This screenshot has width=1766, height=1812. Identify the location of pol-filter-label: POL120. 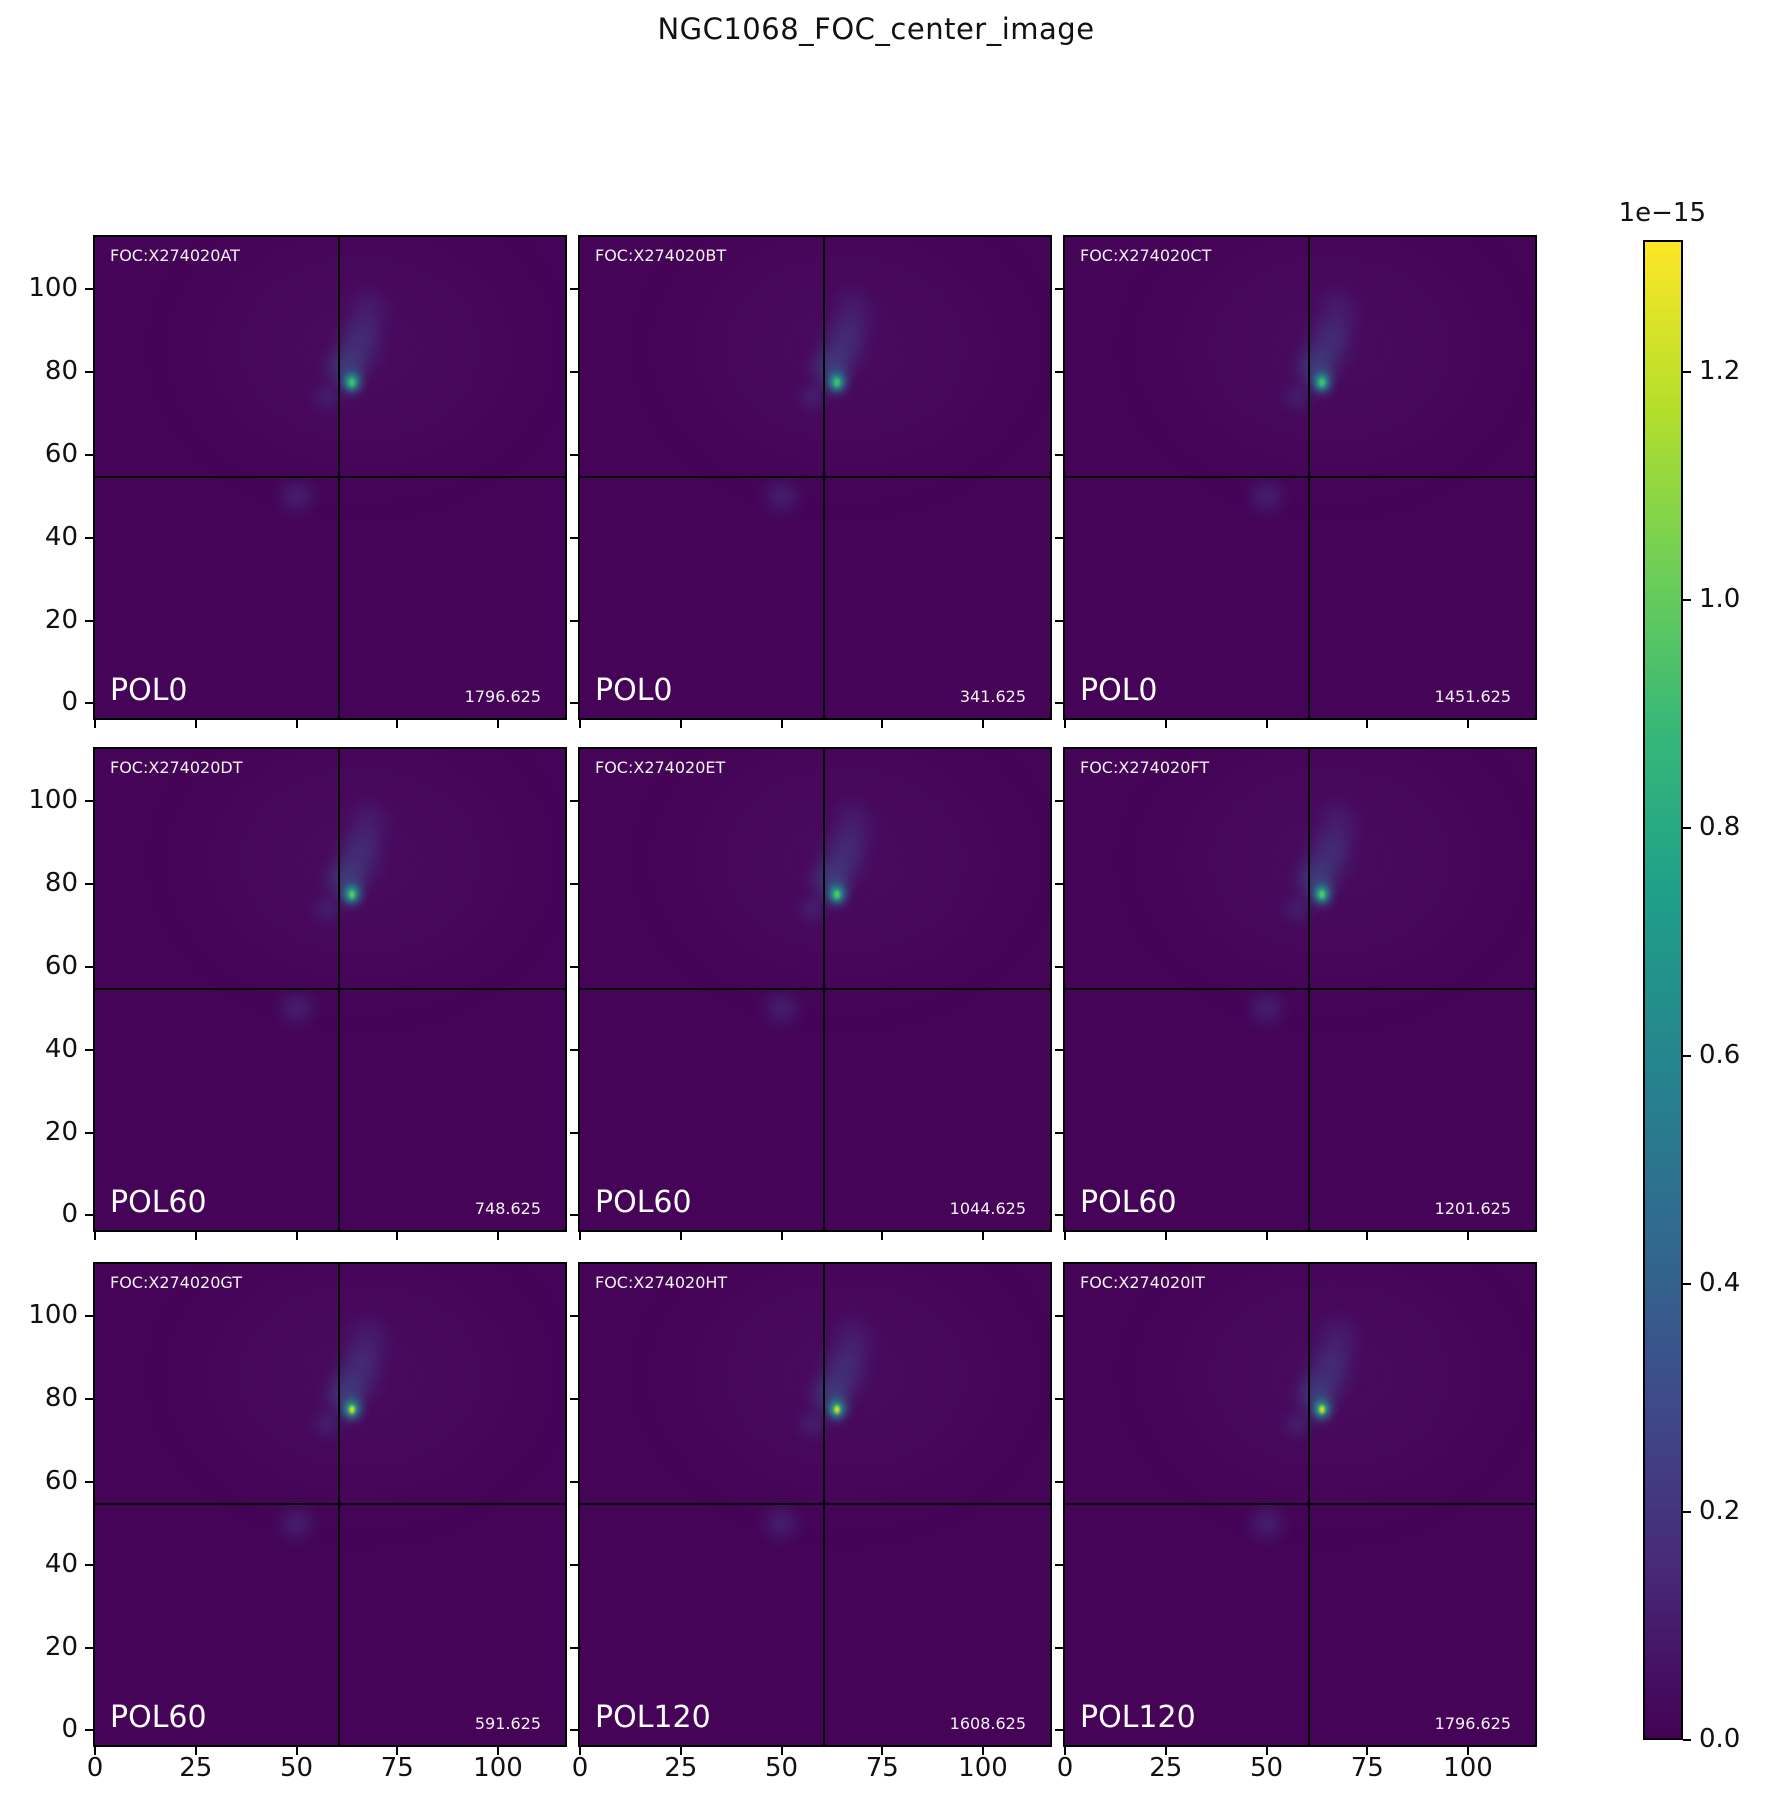
(1138, 1717).